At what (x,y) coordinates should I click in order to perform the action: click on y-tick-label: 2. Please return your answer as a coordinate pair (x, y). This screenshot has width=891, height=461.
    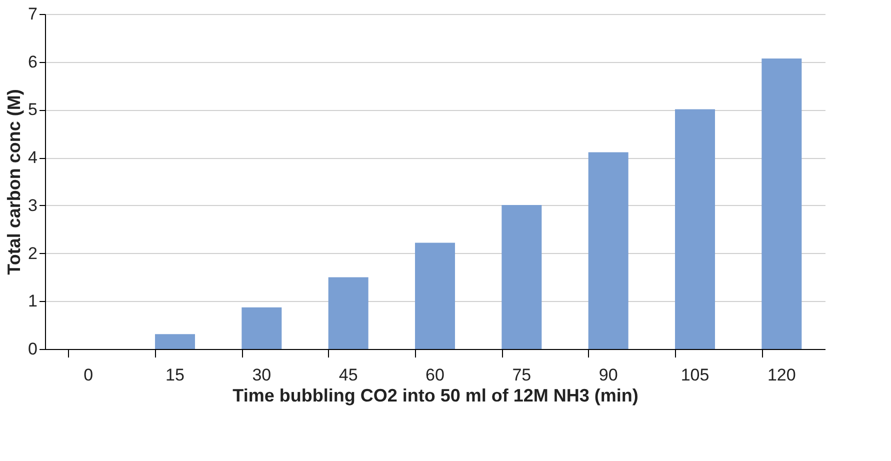
    Looking at the image, I should click on (33, 253).